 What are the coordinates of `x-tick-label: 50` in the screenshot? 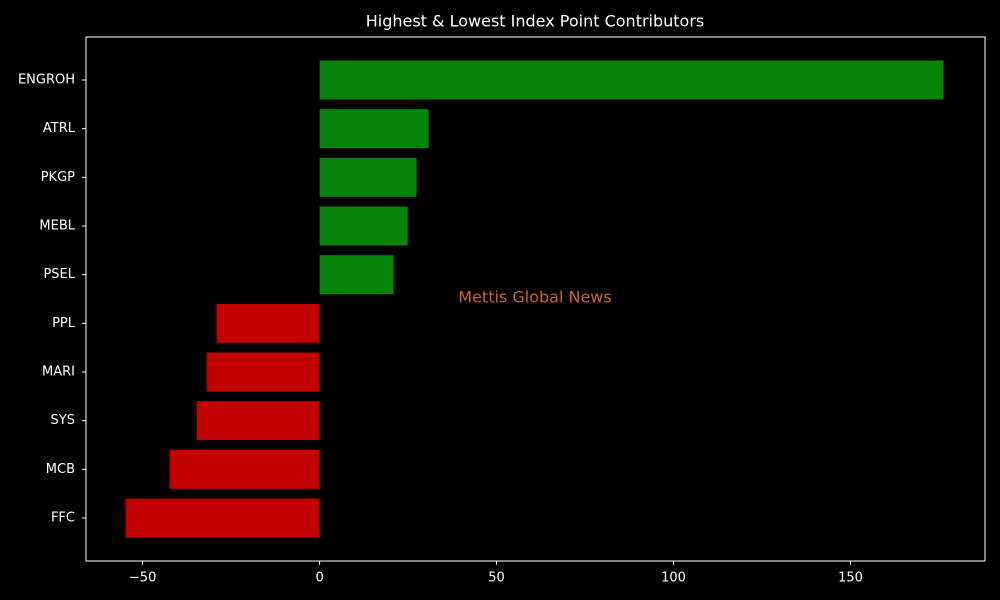 It's located at (496, 578).